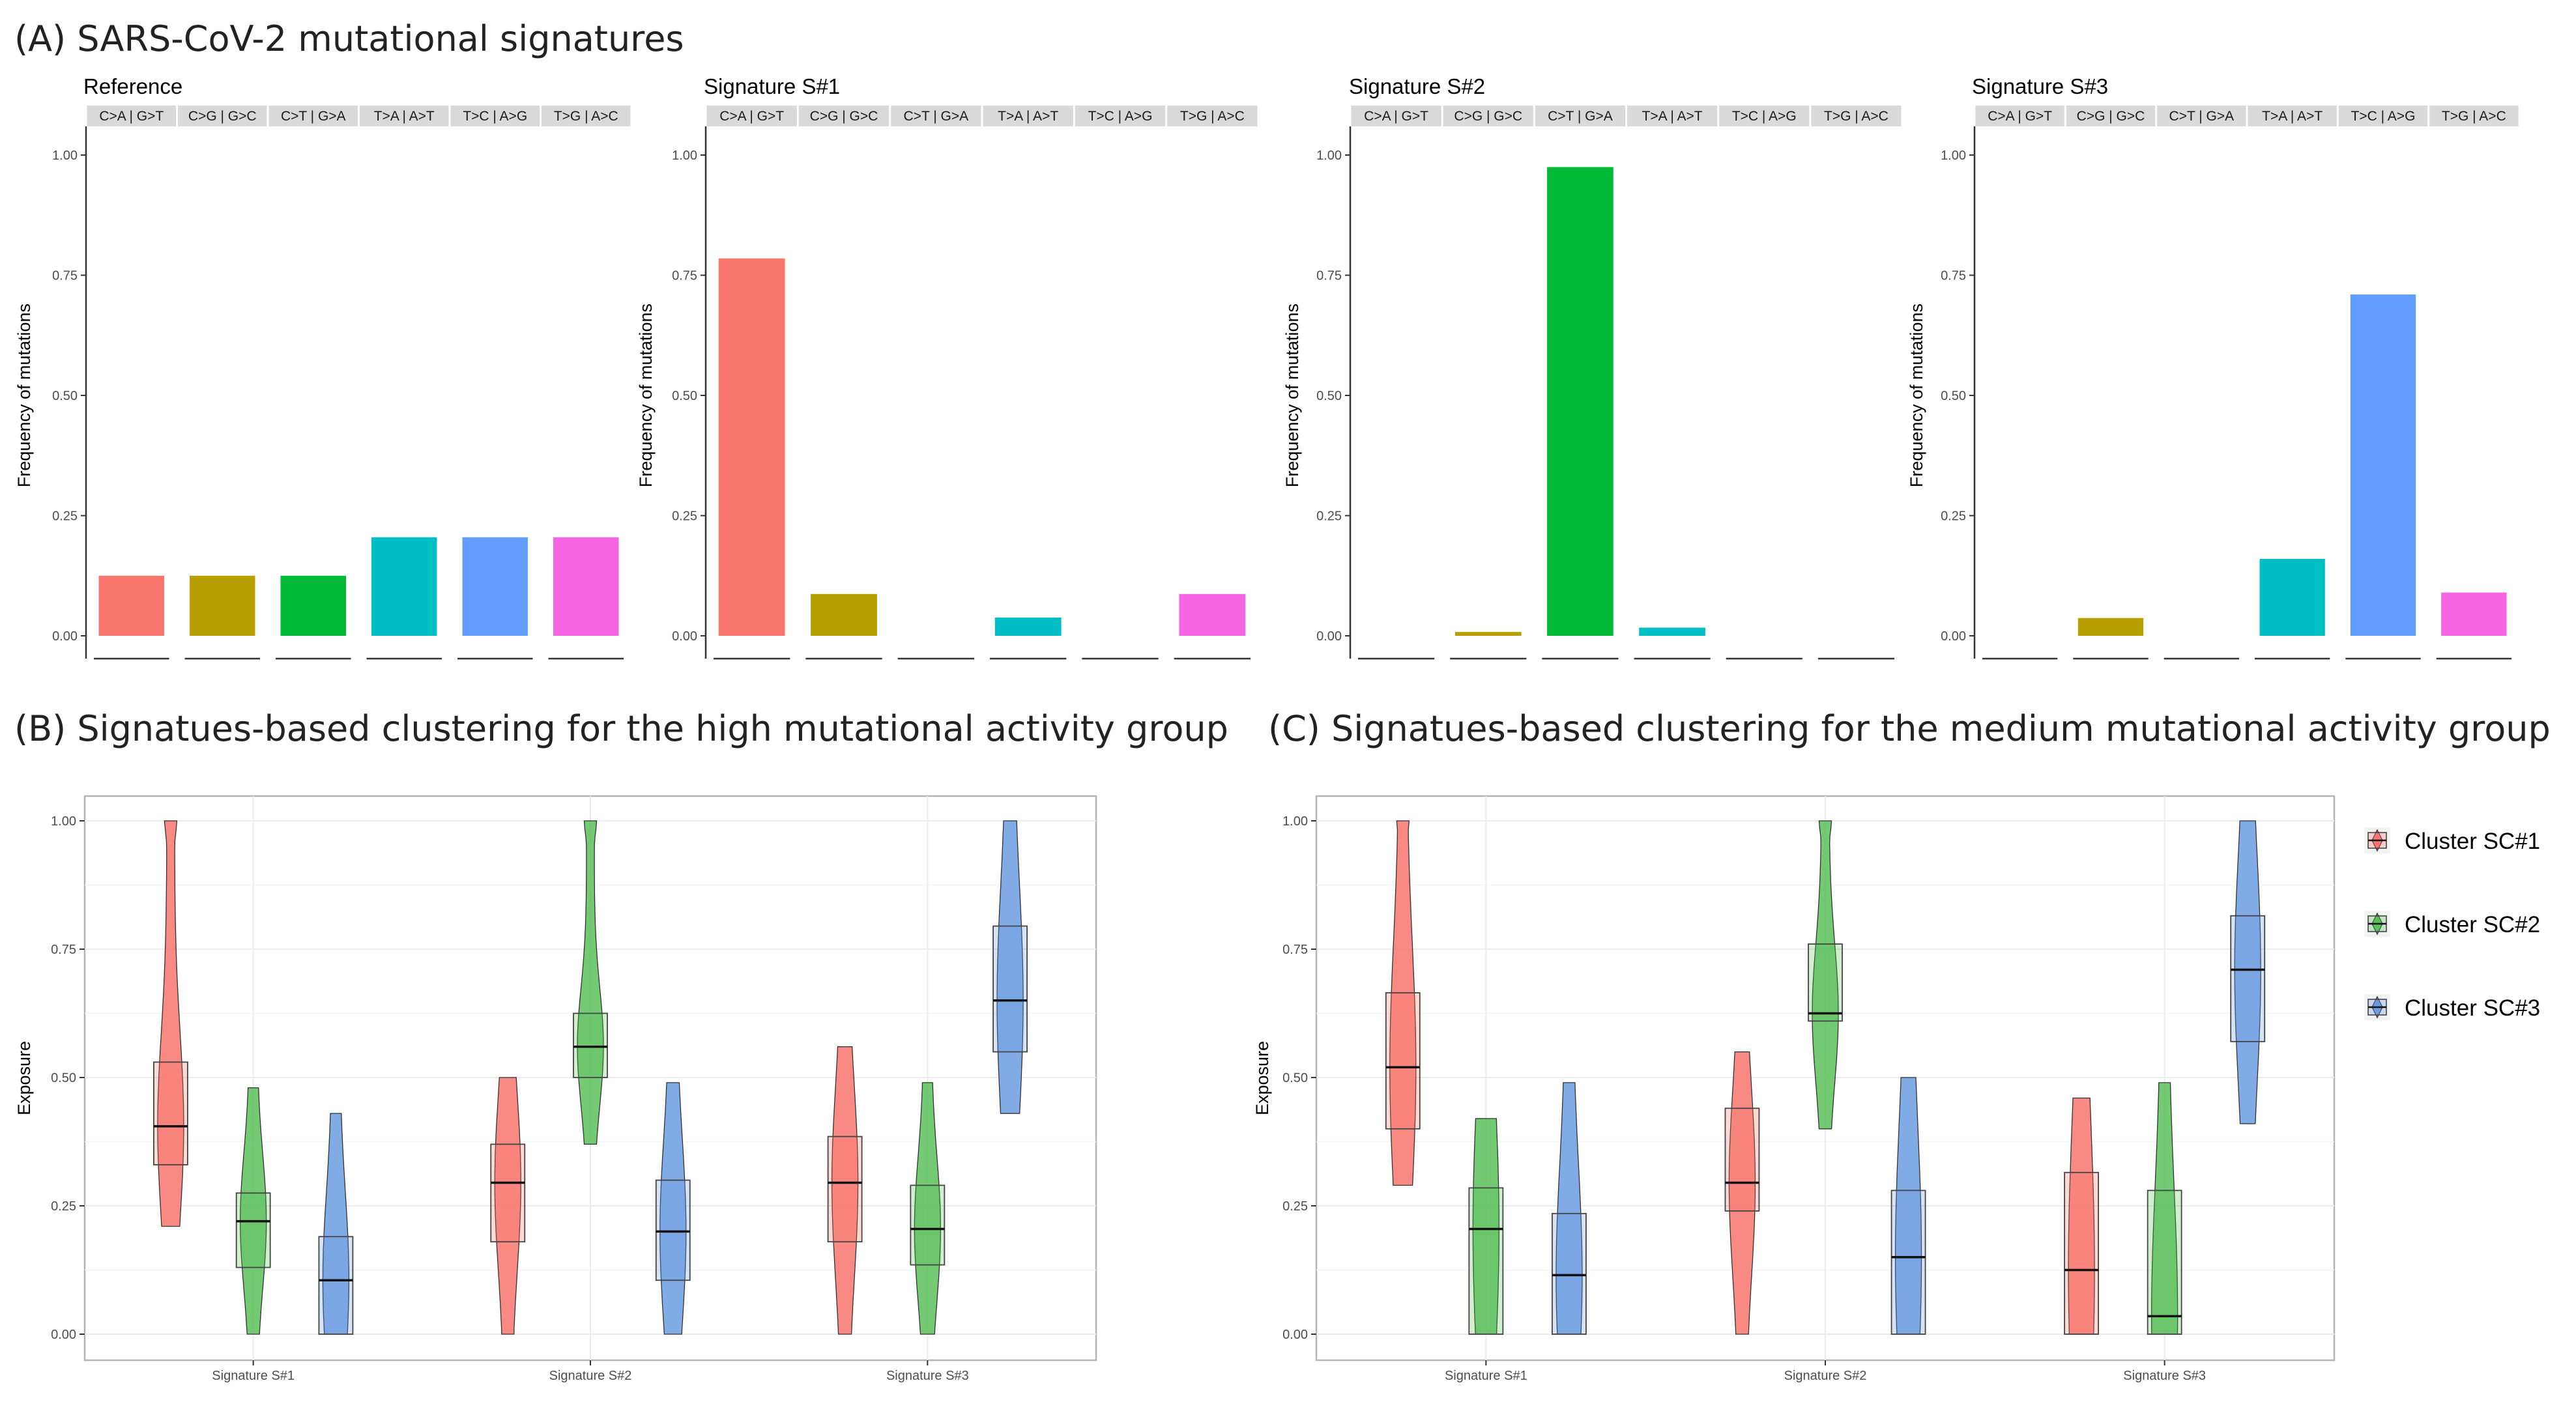  Describe the element at coordinates (2472, 1008) in the screenshot. I see `legend-label: Cluster SC#3` at that location.